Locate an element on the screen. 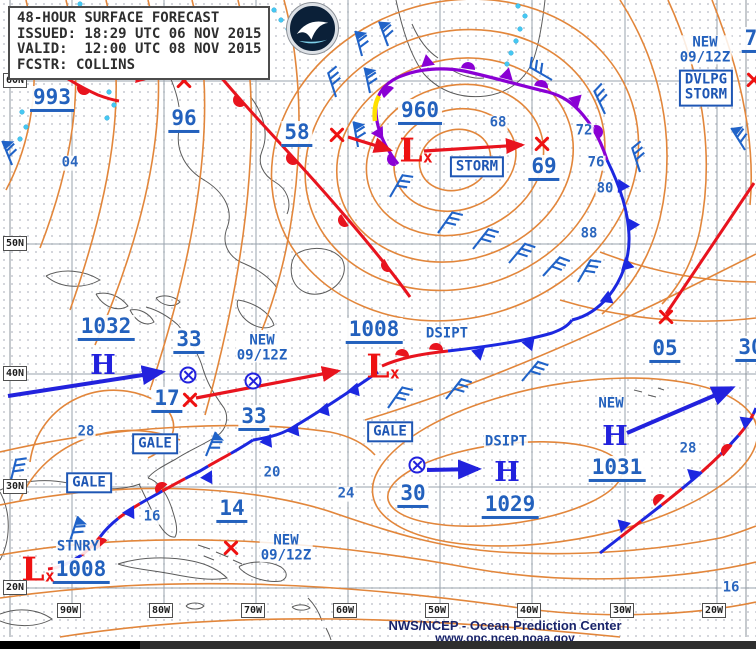 Image resolution: width=756 pixels, height=649 pixels. longitude-label: 20W is located at coordinates (714, 610).